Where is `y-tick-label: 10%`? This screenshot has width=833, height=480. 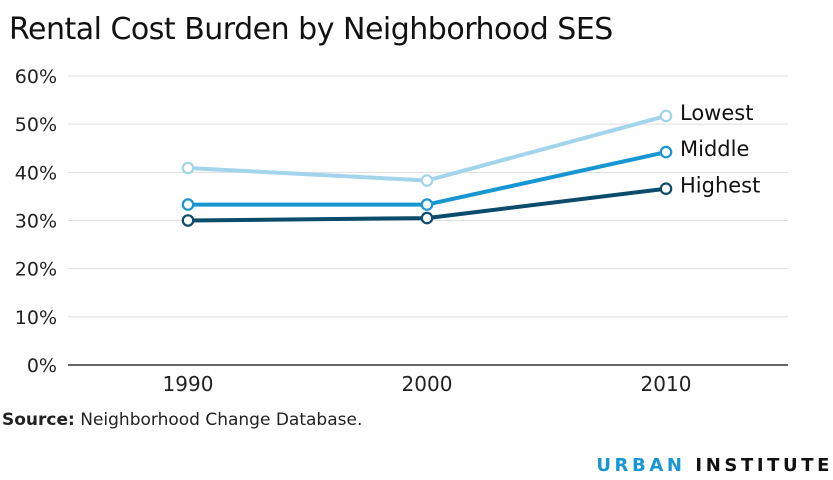 y-tick-label: 10% is located at coordinates (36, 318).